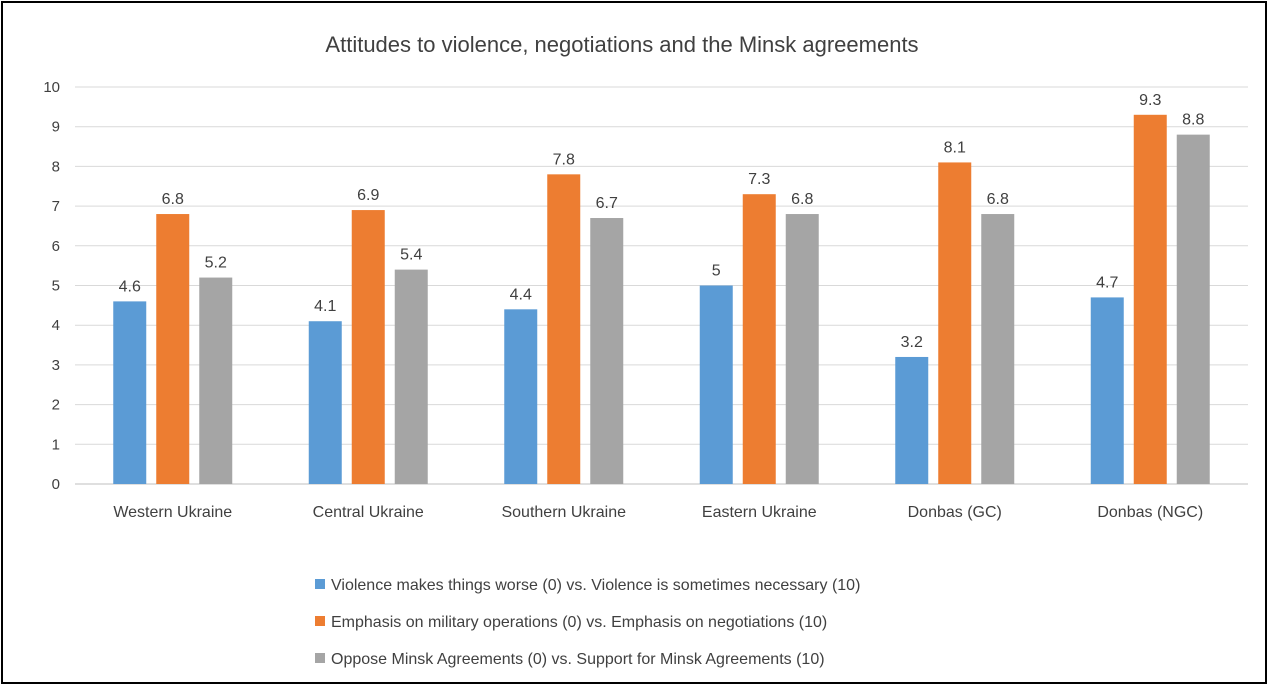 The width and height of the screenshot is (1272, 688). What do you see at coordinates (216, 263) in the screenshot?
I see `data-label: 5.2` at bounding box center [216, 263].